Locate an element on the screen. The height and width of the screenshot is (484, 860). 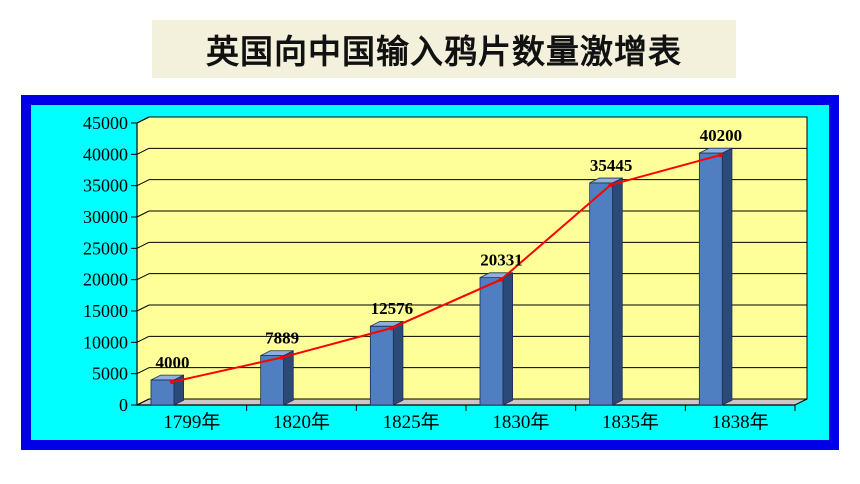
data-label: 35445 is located at coordinates (611, 165).